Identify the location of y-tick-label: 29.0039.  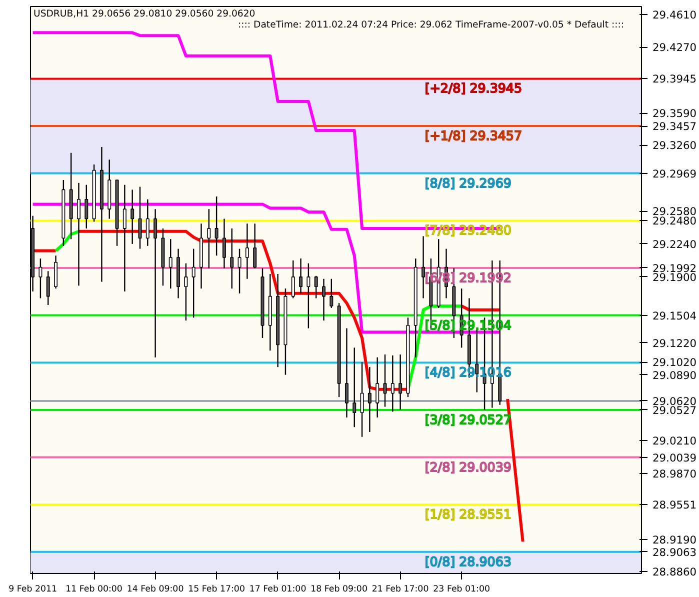
(674, 457).